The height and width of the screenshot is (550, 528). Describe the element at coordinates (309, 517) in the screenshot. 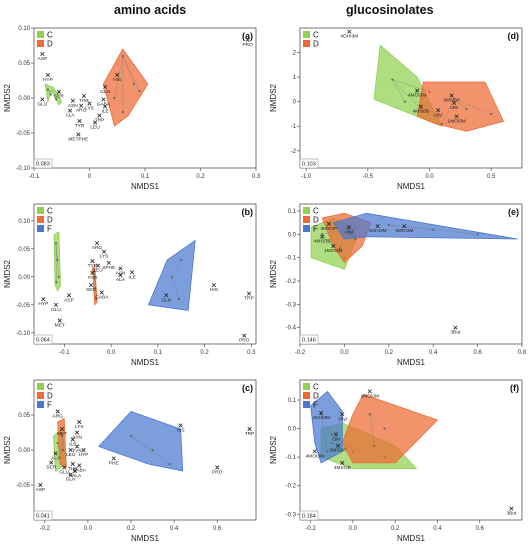

I see `stress-value: 0.184` at that location.